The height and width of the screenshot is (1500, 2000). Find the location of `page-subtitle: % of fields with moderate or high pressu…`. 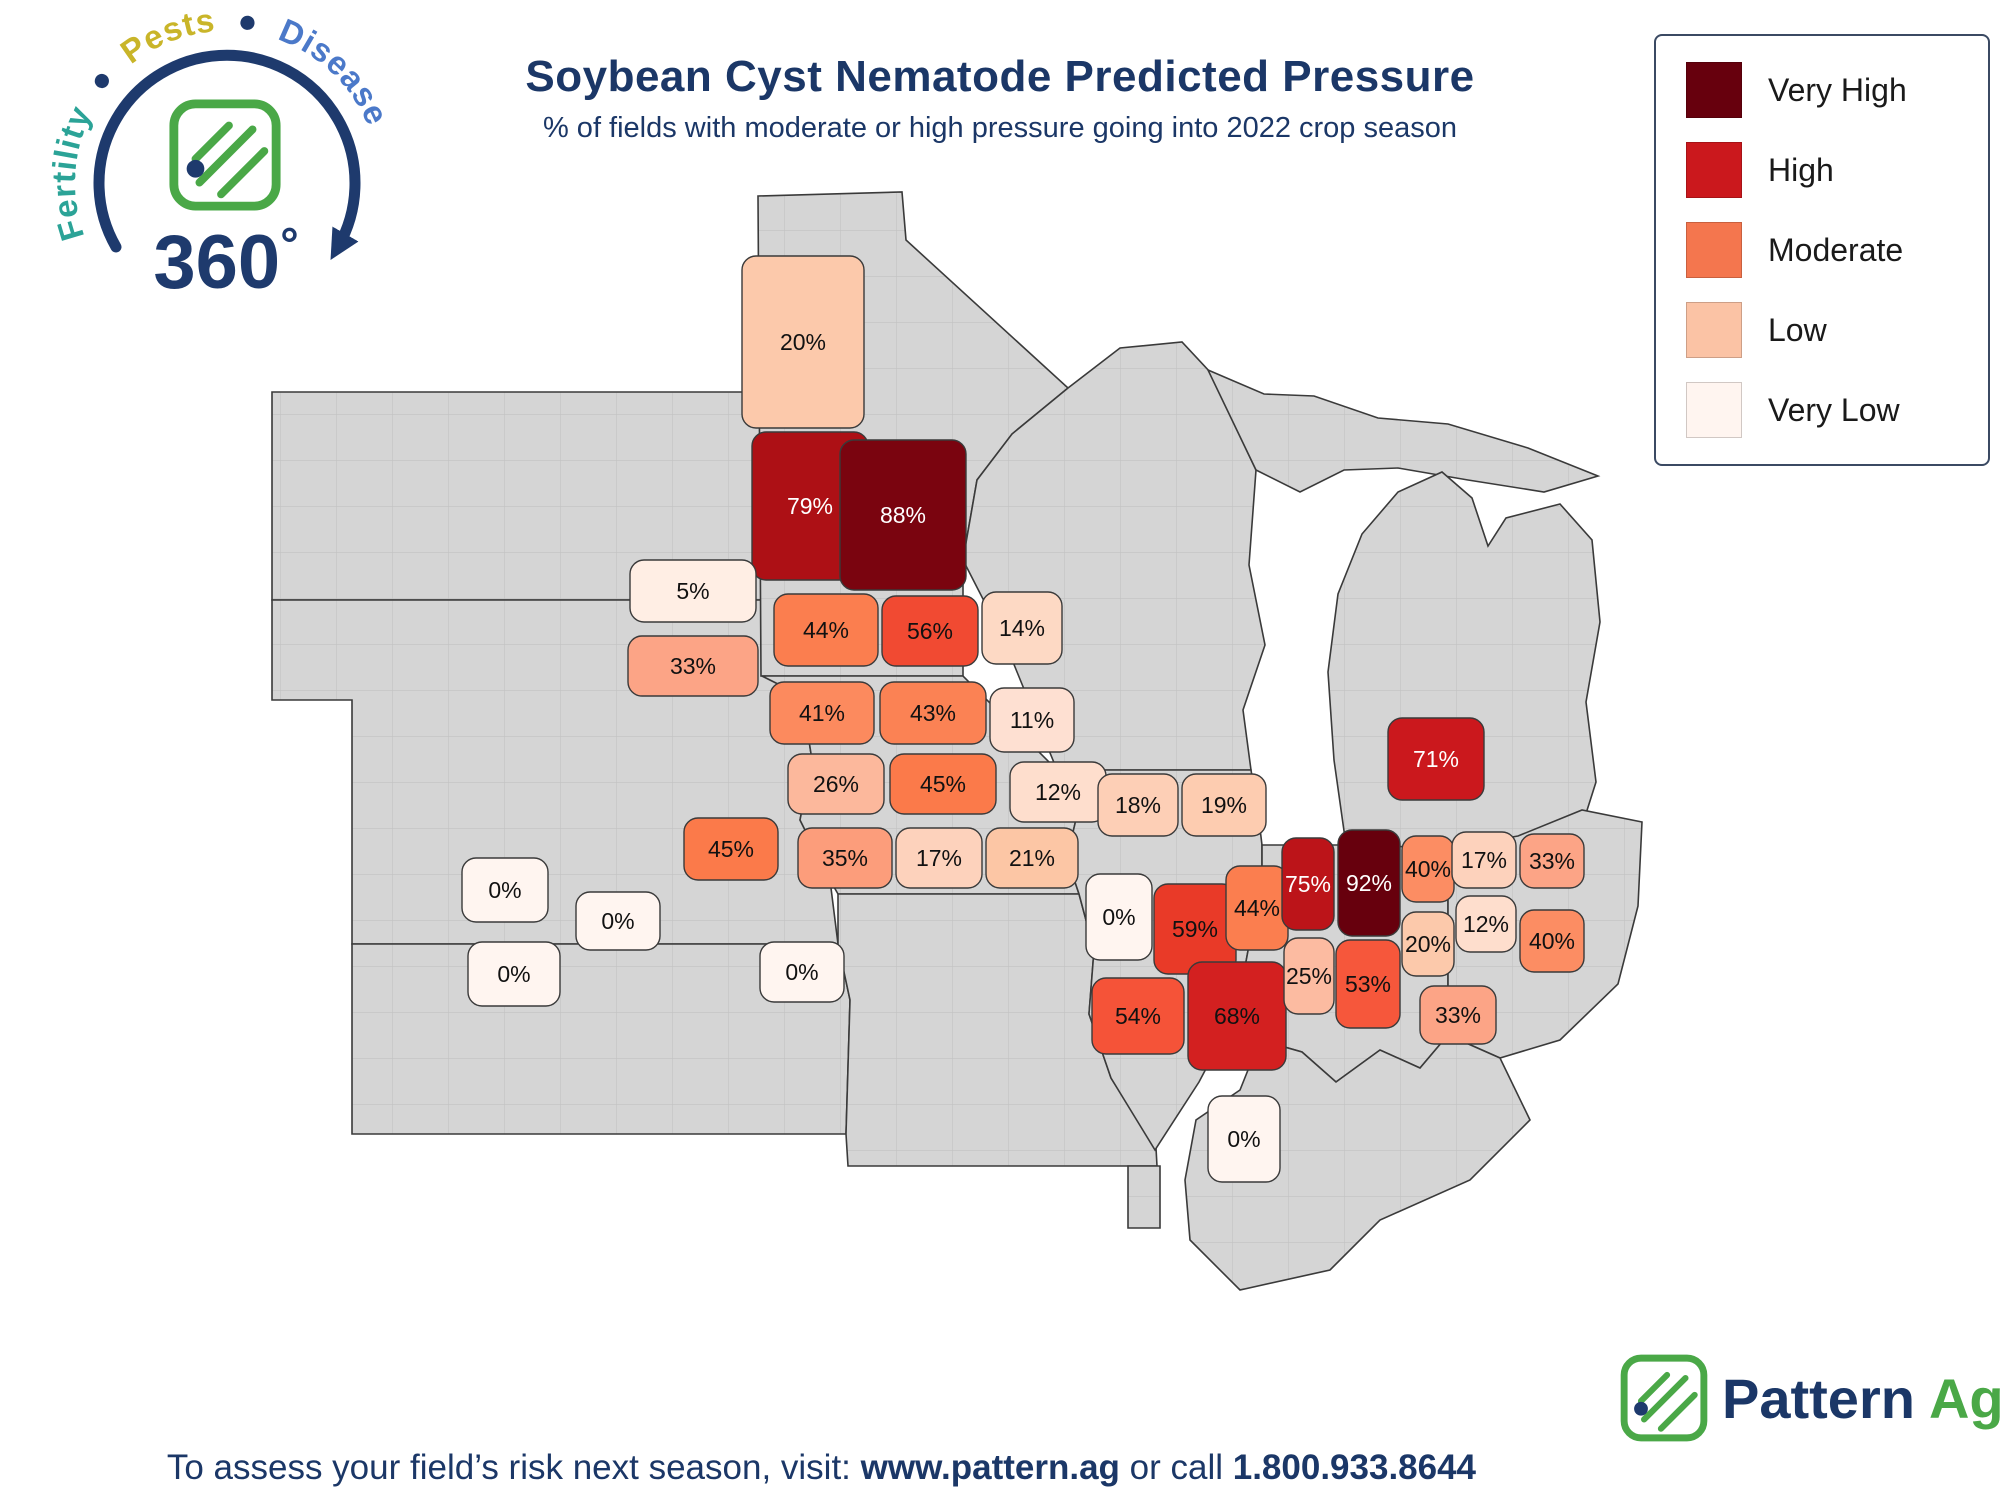

page-subtitle: % of fields with moderate or high pressu… is located at coordinates (1000, 128).